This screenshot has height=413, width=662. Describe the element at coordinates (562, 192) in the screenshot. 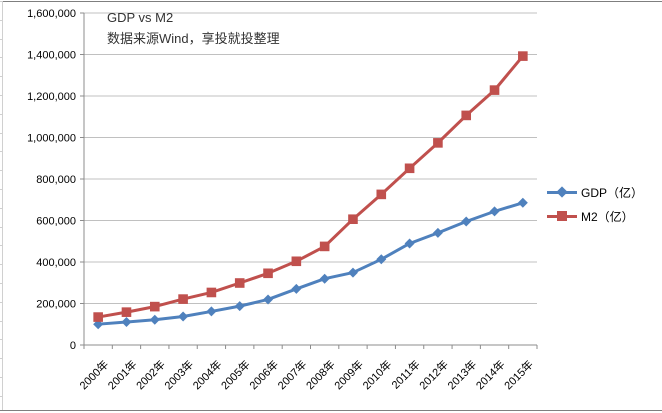

I see `gdp-line-diamond-marker-icon` at that location.